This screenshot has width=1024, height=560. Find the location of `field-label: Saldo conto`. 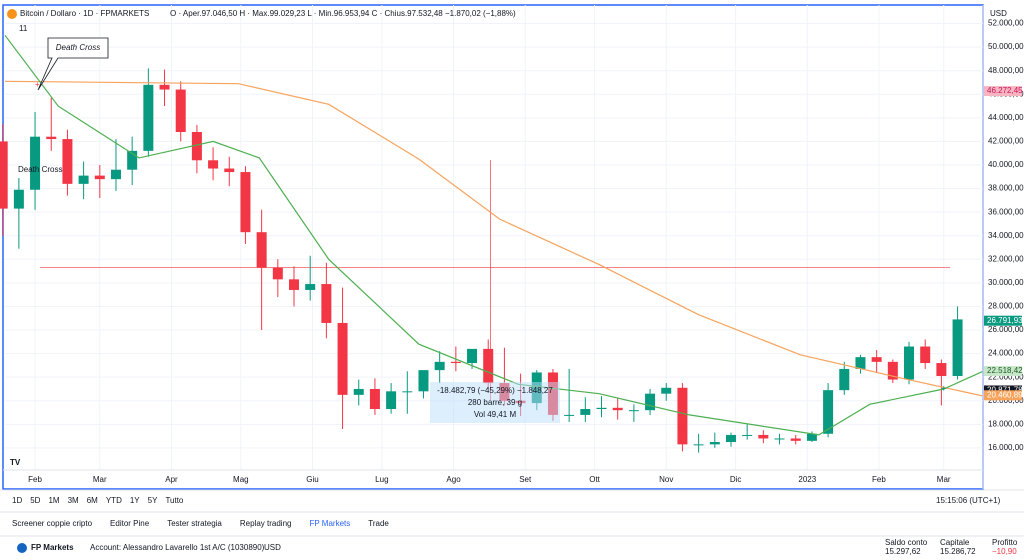

field-label: Saldo conto is located at coordinates (906, 542).